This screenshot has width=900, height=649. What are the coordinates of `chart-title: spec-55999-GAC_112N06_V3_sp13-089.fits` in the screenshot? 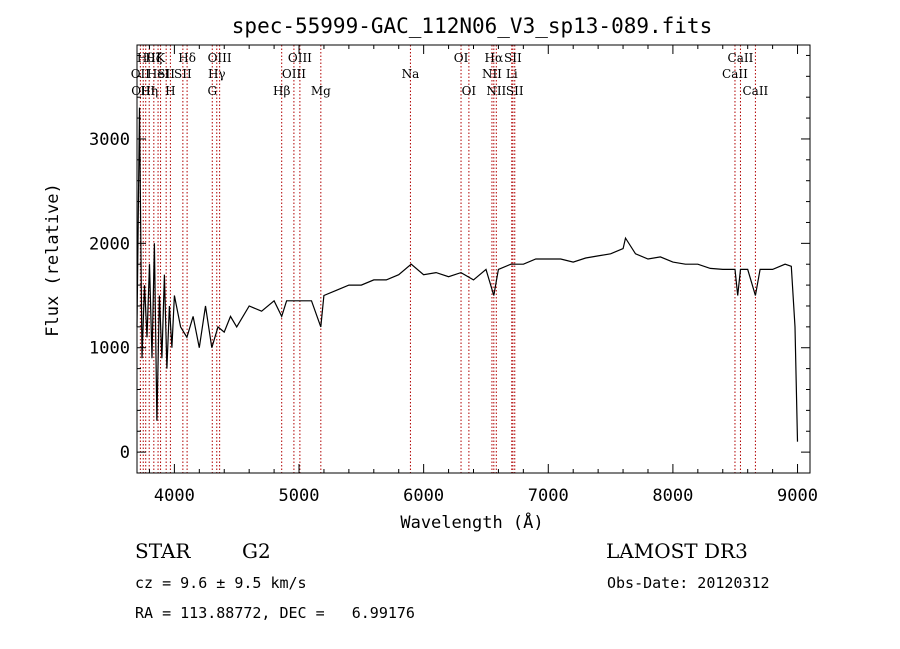 It's located at (472, 26).